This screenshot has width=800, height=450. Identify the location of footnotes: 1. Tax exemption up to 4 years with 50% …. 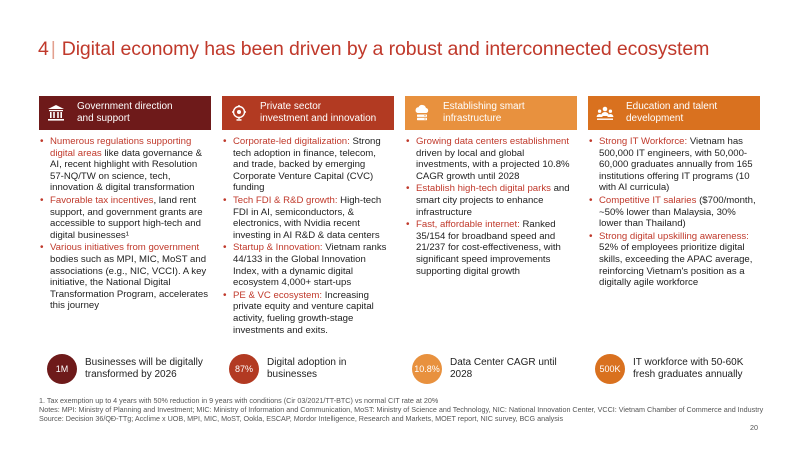
(404, 409).